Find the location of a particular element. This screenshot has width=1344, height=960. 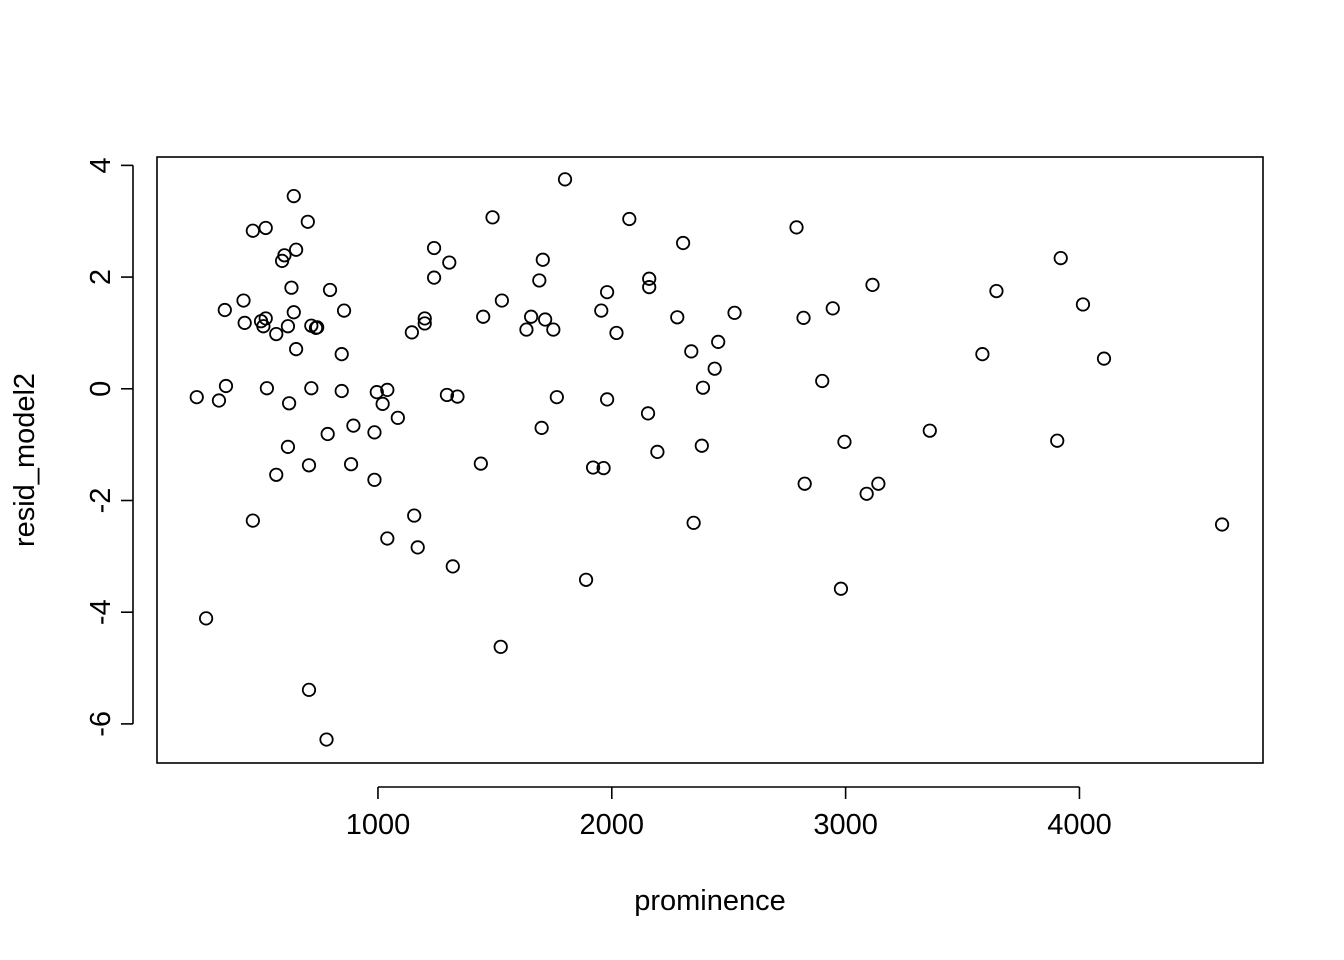

y-tick-label: 0 is located at coordinates (101, 389).